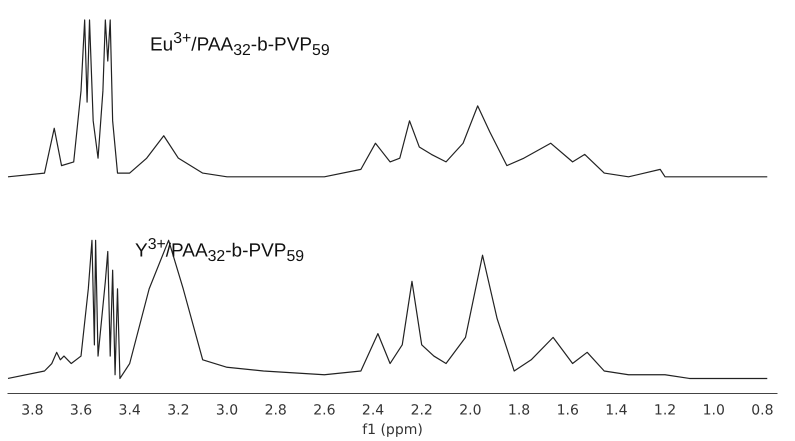 This screenshot has height=441, width=795. Describe the element at coordinates (129, 410) in the screenshot. I see `x-tick-label: 3.4` at that location.